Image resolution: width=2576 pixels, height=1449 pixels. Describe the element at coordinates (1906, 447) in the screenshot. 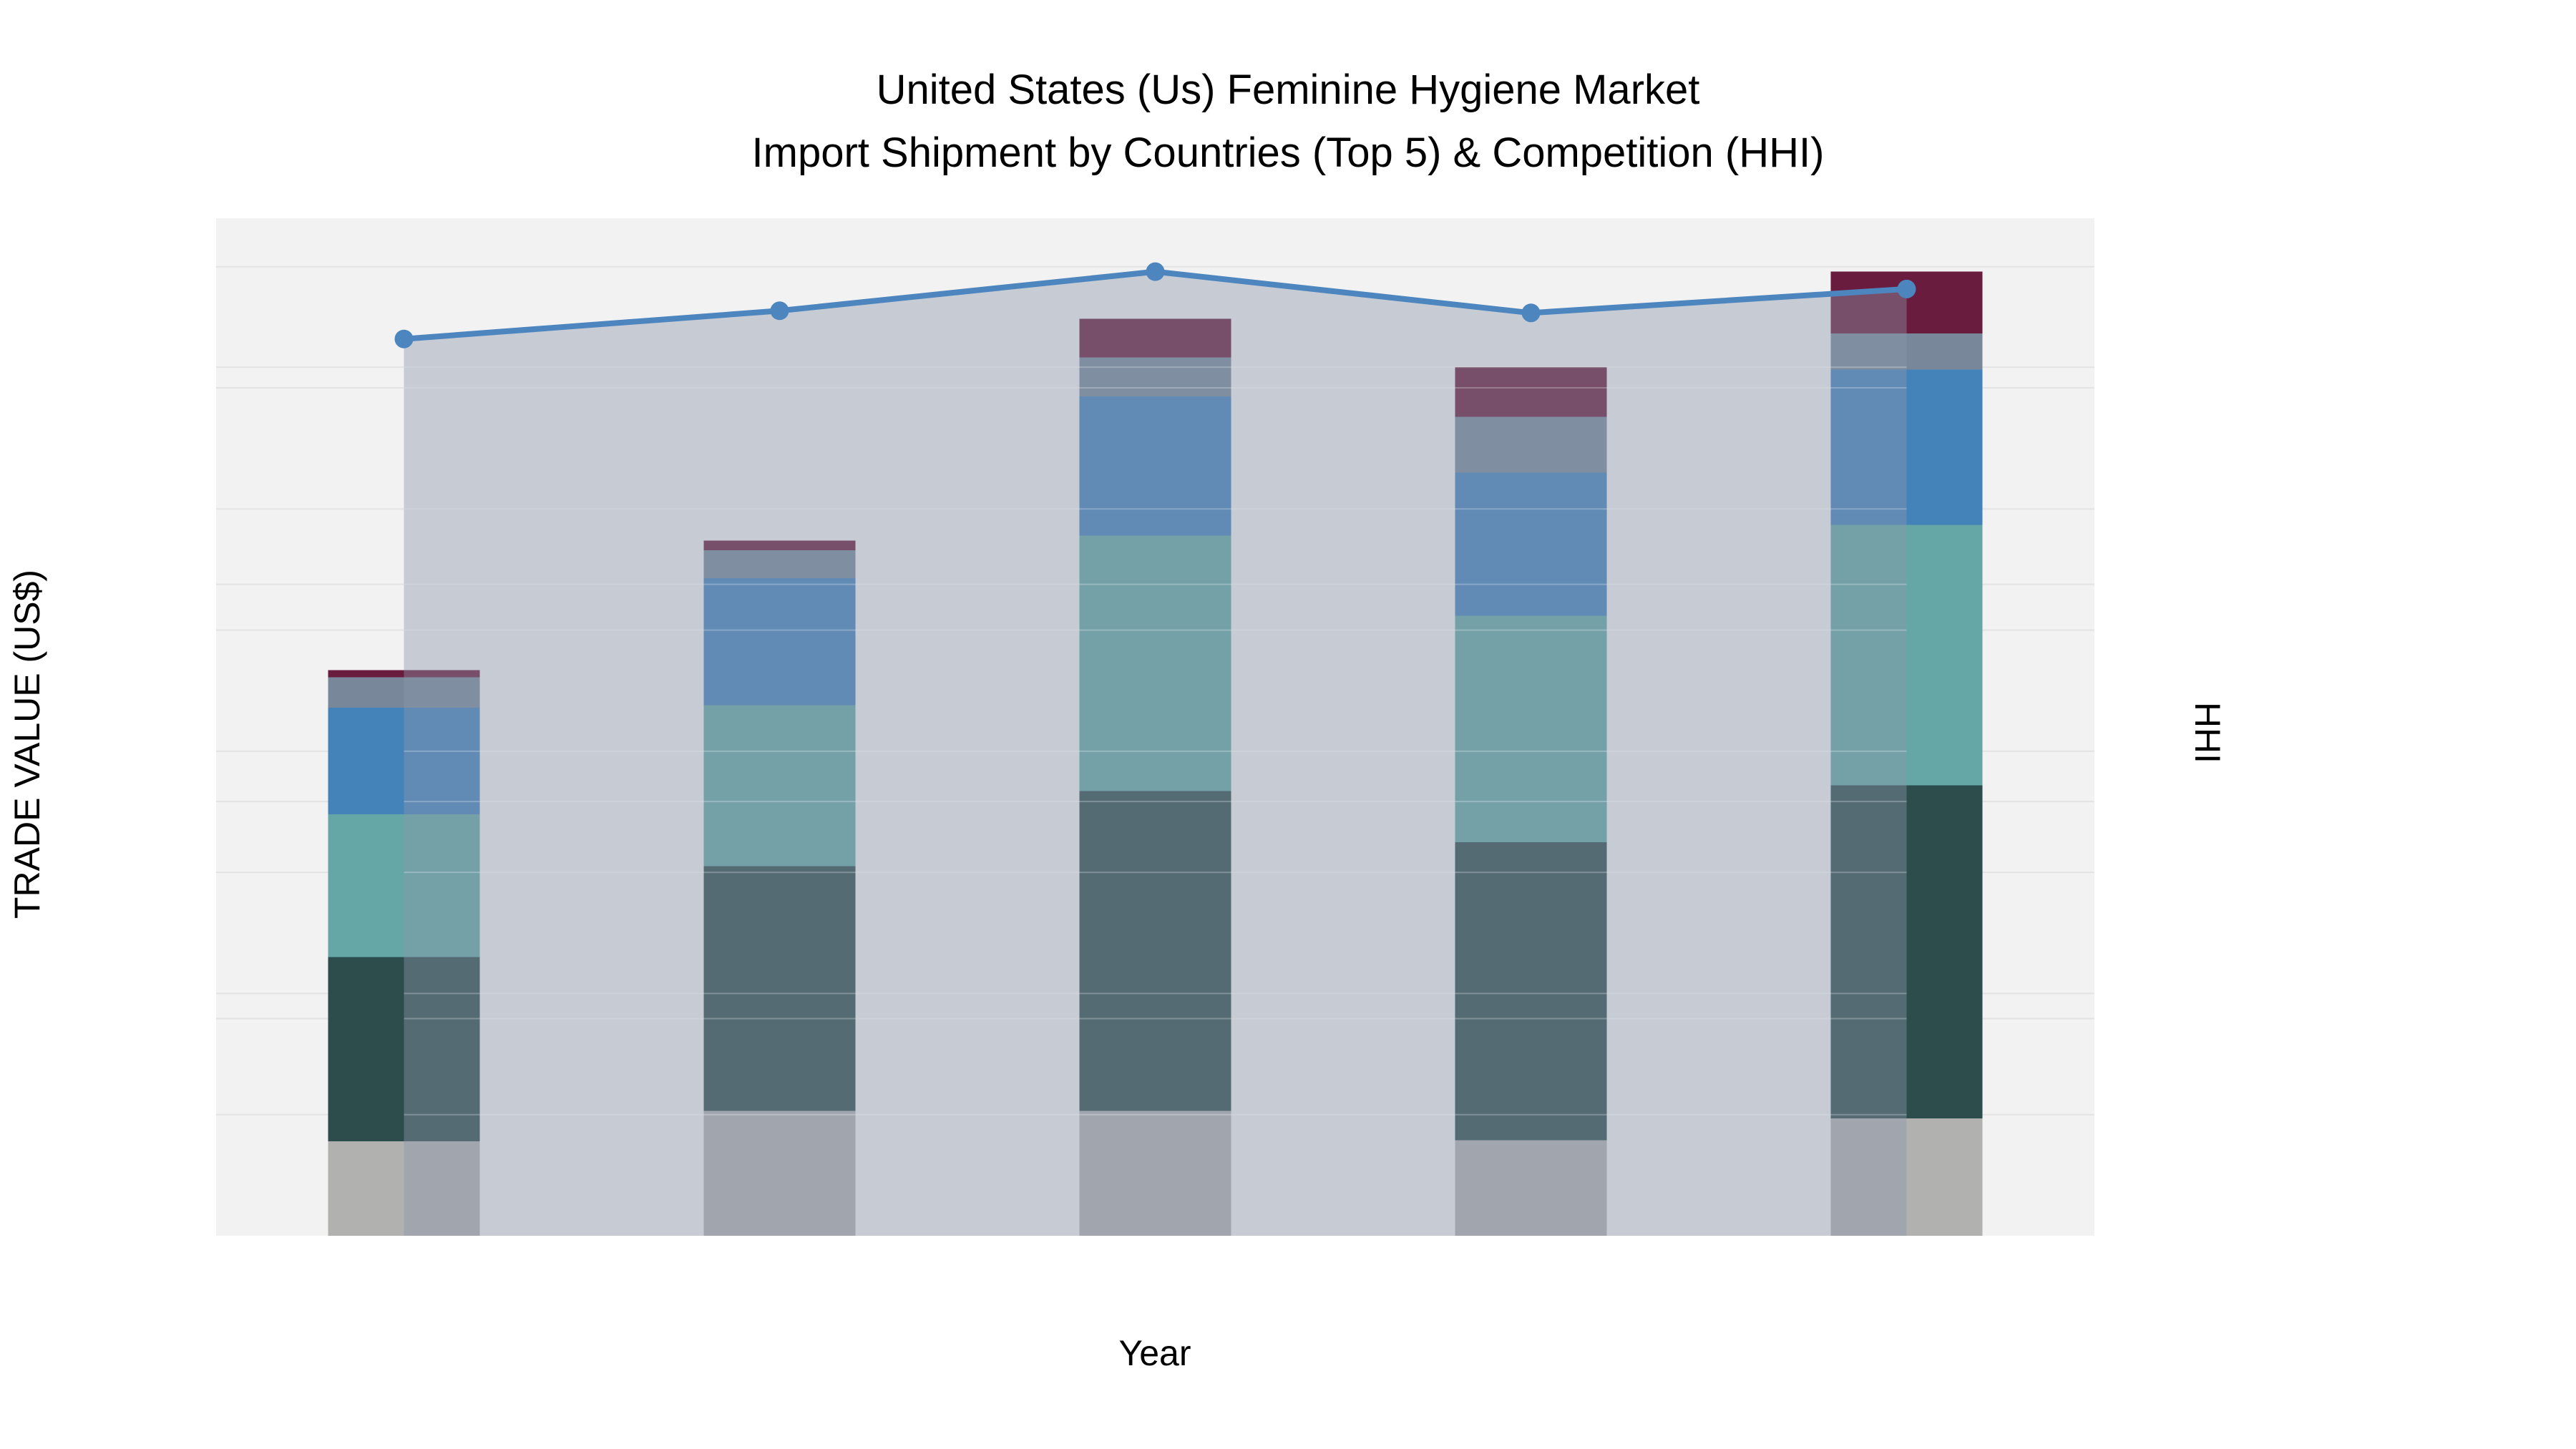

I see `bar-segment-canada-2024` at that location.